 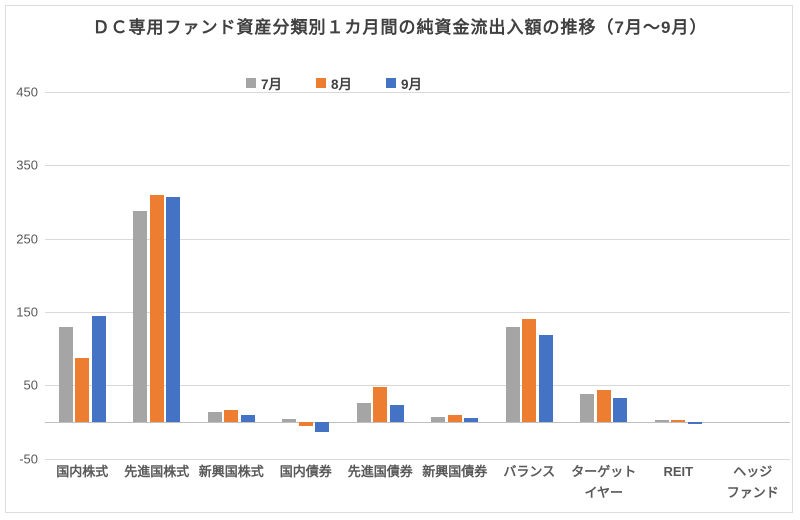 What do you see at coordinates (82, 390) in the screenshot?
I see `bar-series1-cat0` at bounding box center [82, 390].